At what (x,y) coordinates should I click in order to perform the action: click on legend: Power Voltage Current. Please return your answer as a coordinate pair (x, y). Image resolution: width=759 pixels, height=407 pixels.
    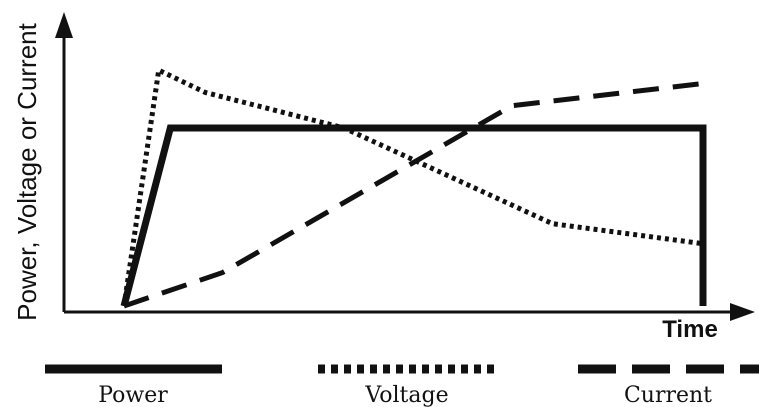
    Looking at the image, I should click on (402, 385).